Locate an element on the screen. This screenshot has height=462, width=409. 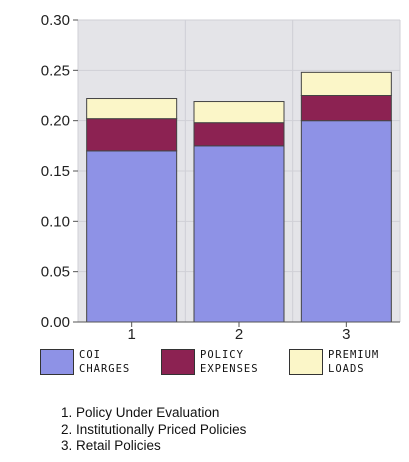
x-tick-label: 2 is located at coordinates (239, 334).